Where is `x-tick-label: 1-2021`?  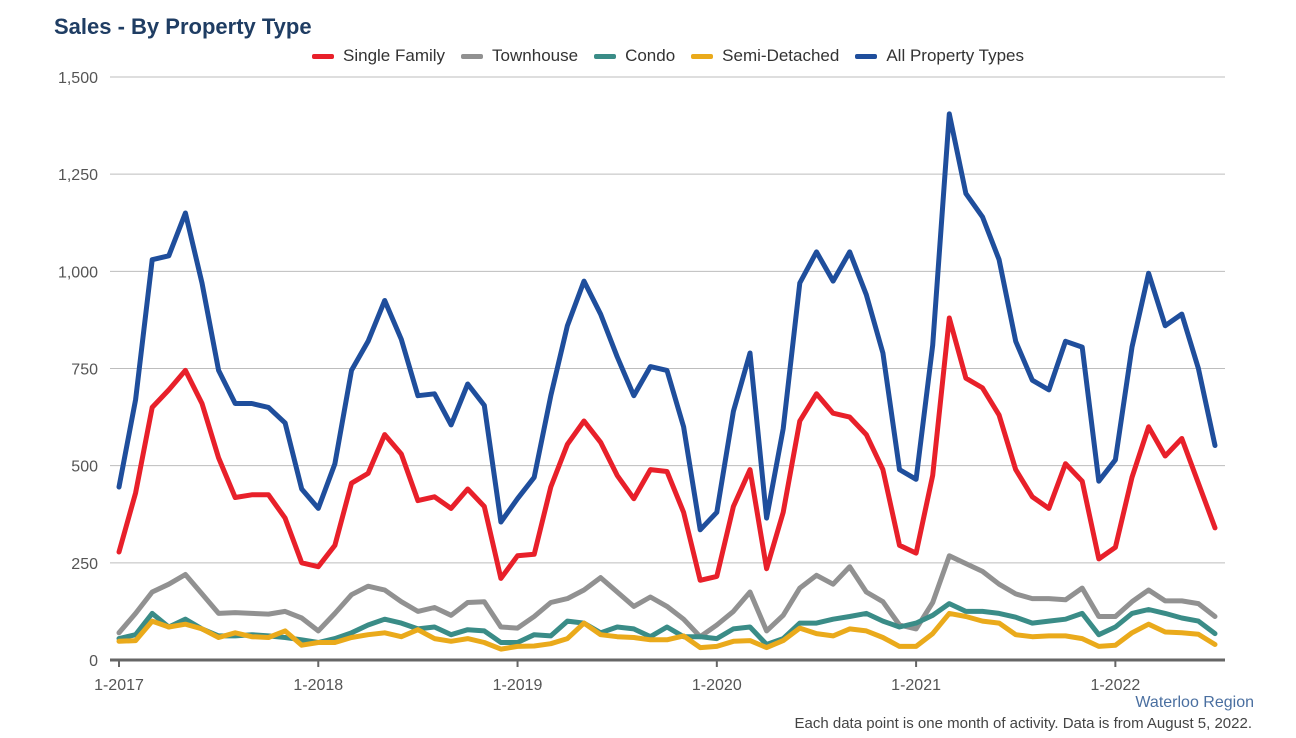
x-tick-label: 1-2021 is located at coordinates (916, 685).